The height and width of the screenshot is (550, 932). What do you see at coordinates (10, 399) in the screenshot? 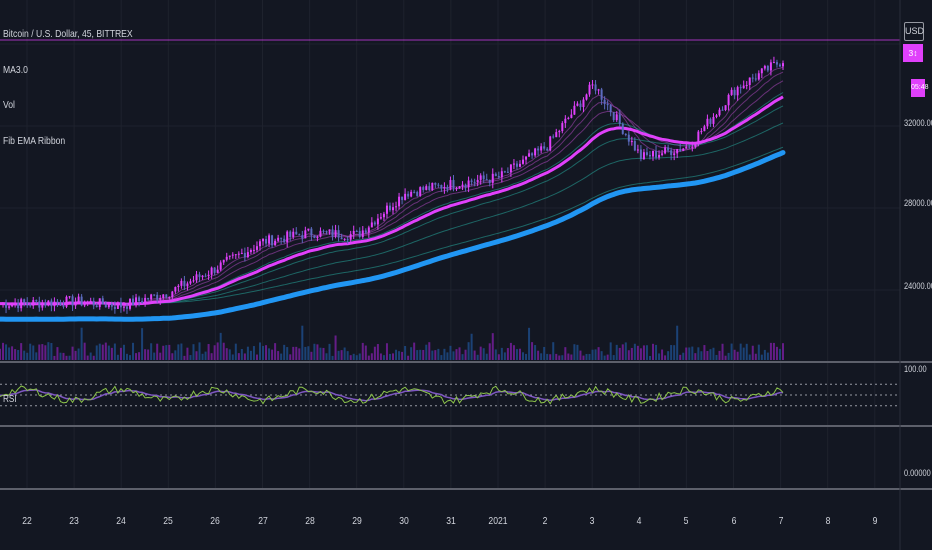
I see `legend-rsi: RSI` at bounding box center [10, 399].